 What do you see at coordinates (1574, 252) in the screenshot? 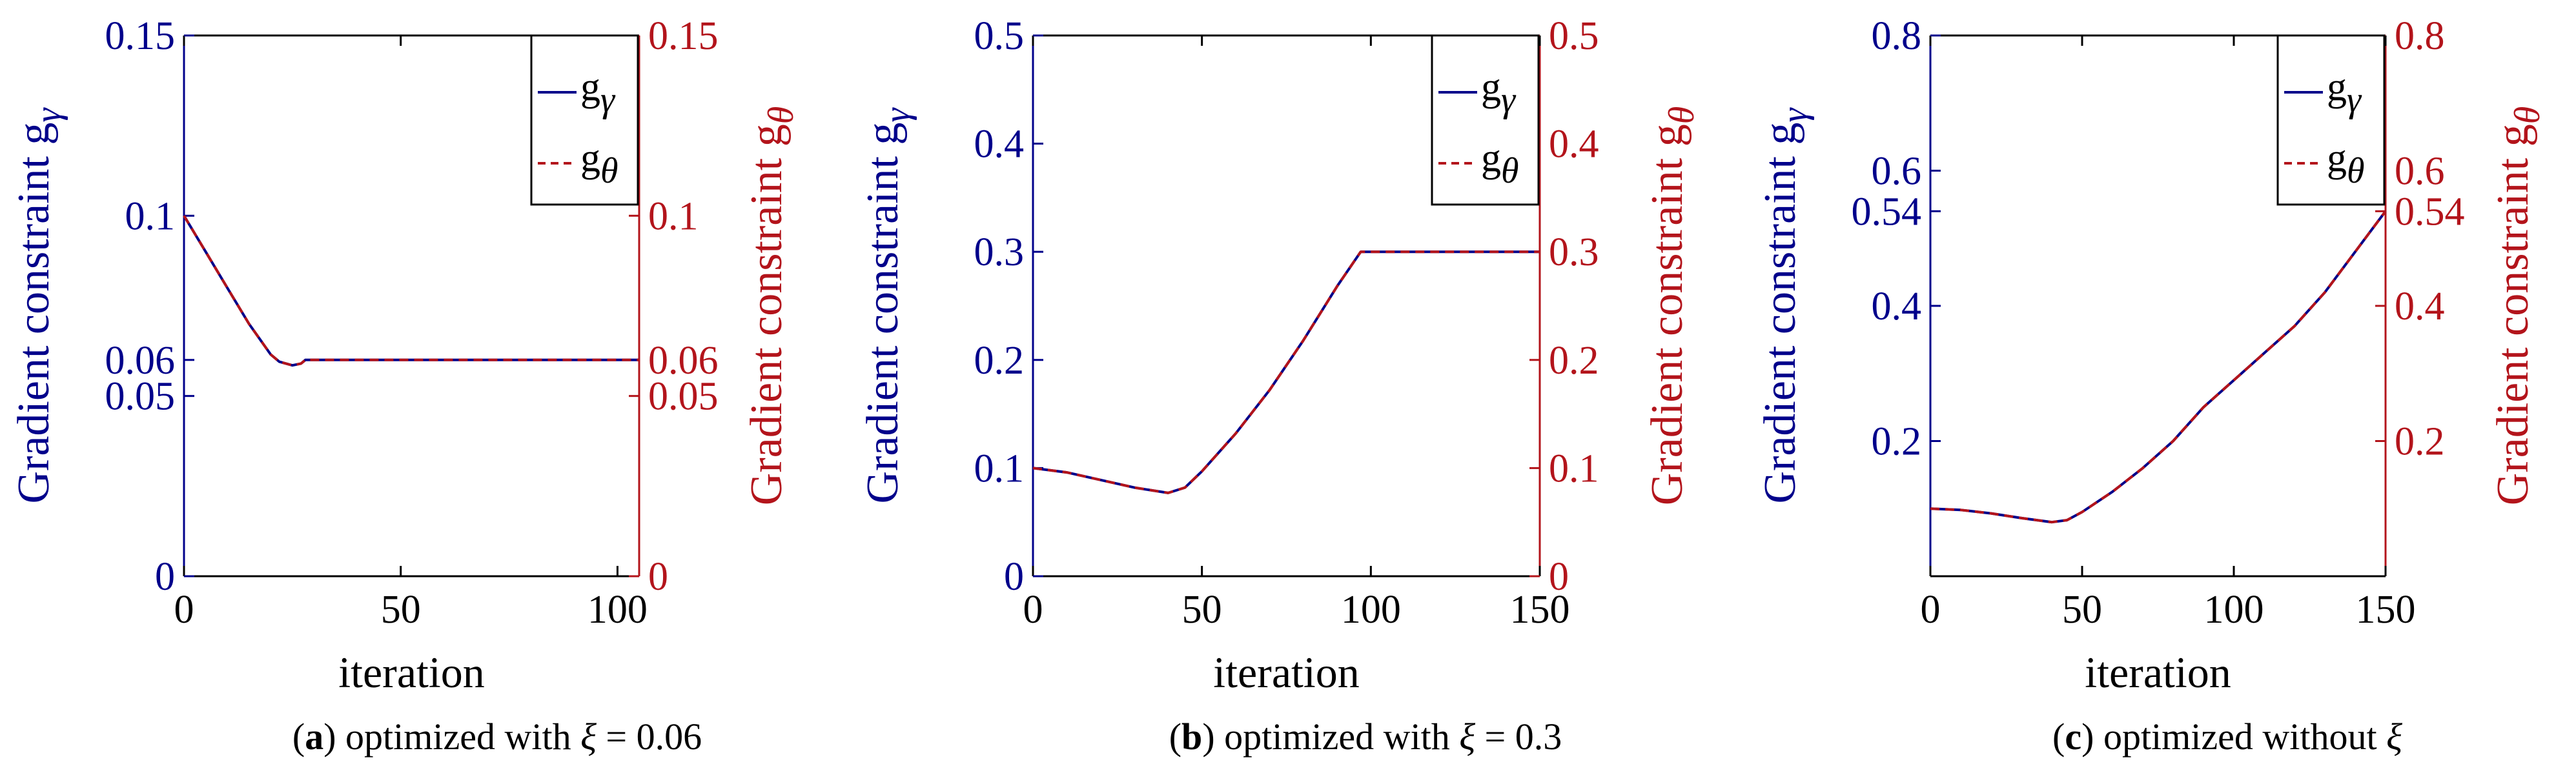
I see `y-tick-label-right: 0.3` at bounding box center [1574, 252].